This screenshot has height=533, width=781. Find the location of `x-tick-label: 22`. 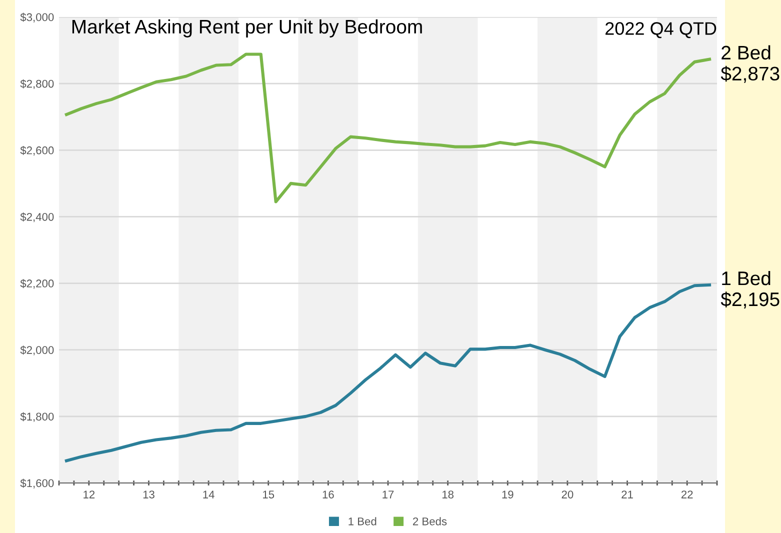

x-tick-label: 22 is located at coordinates (687, 494).